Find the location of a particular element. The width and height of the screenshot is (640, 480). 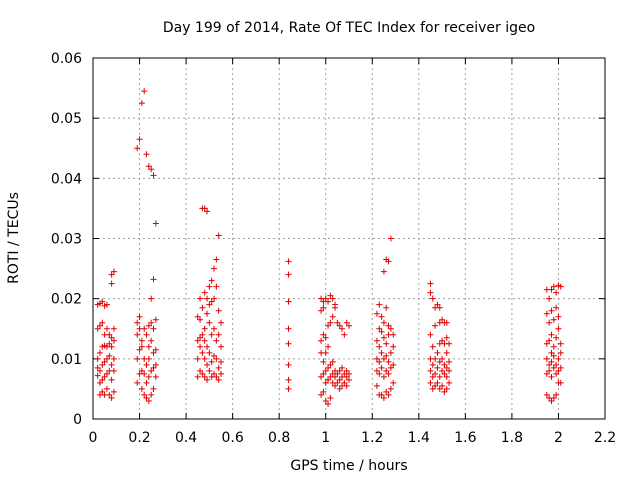

y-tick-label: 0.01 is located at coordinates (66, 360).